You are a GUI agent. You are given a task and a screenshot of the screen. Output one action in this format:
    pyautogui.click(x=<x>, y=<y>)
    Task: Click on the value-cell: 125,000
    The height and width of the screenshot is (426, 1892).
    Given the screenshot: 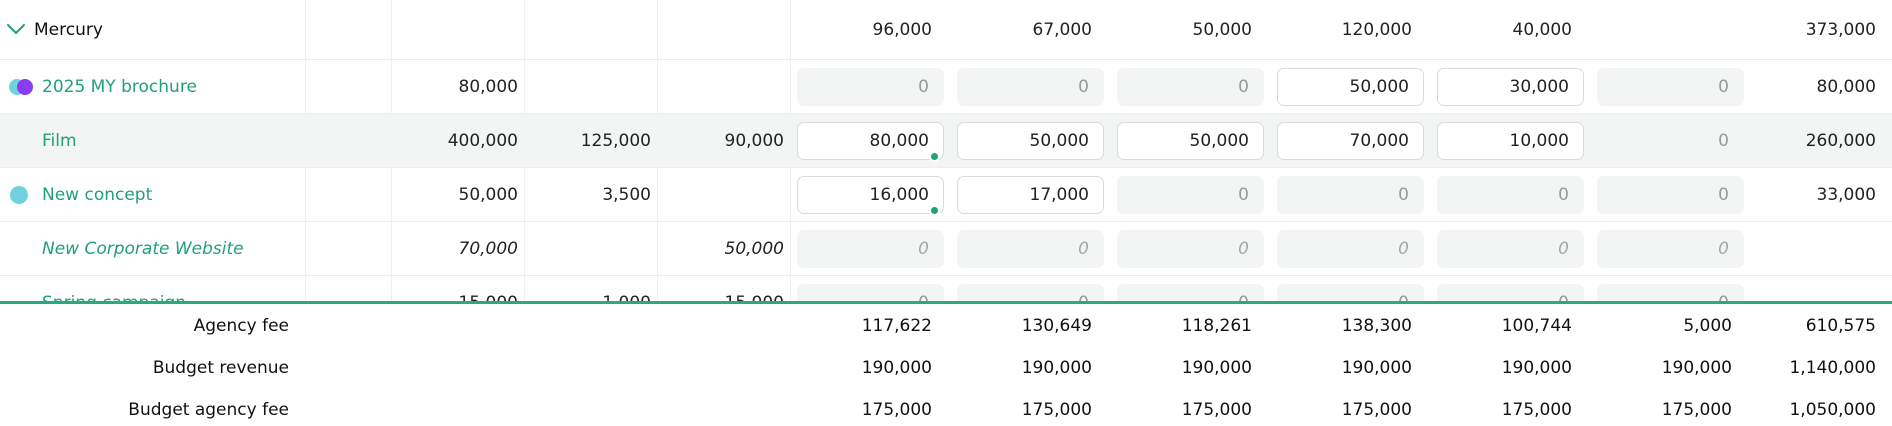 What is the action you would take?
    pyautogui.click(x=615, y=140)
    